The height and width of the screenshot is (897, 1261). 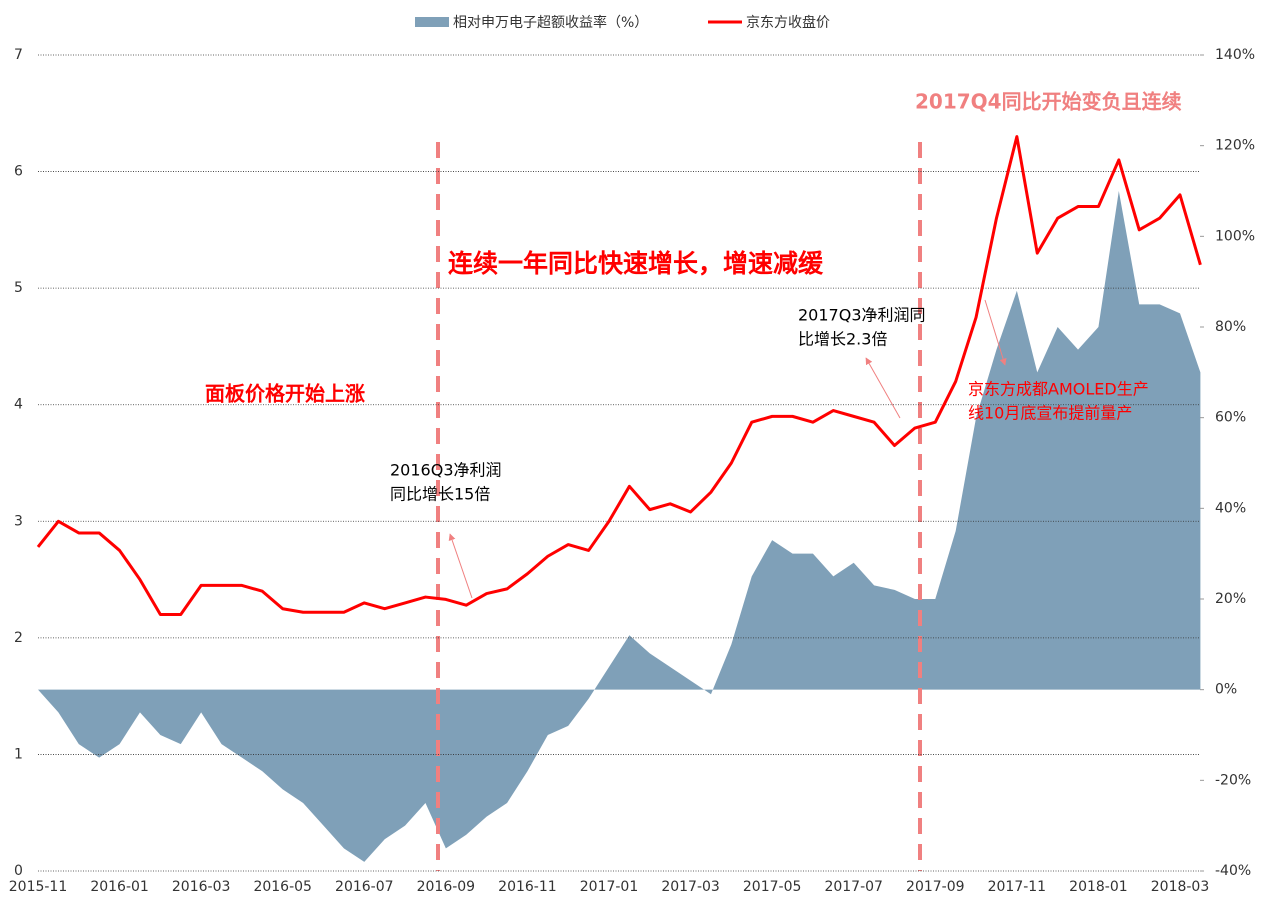 What do you see at coordinates (1233, 871) in the screenshot?
I see `y2-tick-label: -40%` at bounding box center [1233, 871].